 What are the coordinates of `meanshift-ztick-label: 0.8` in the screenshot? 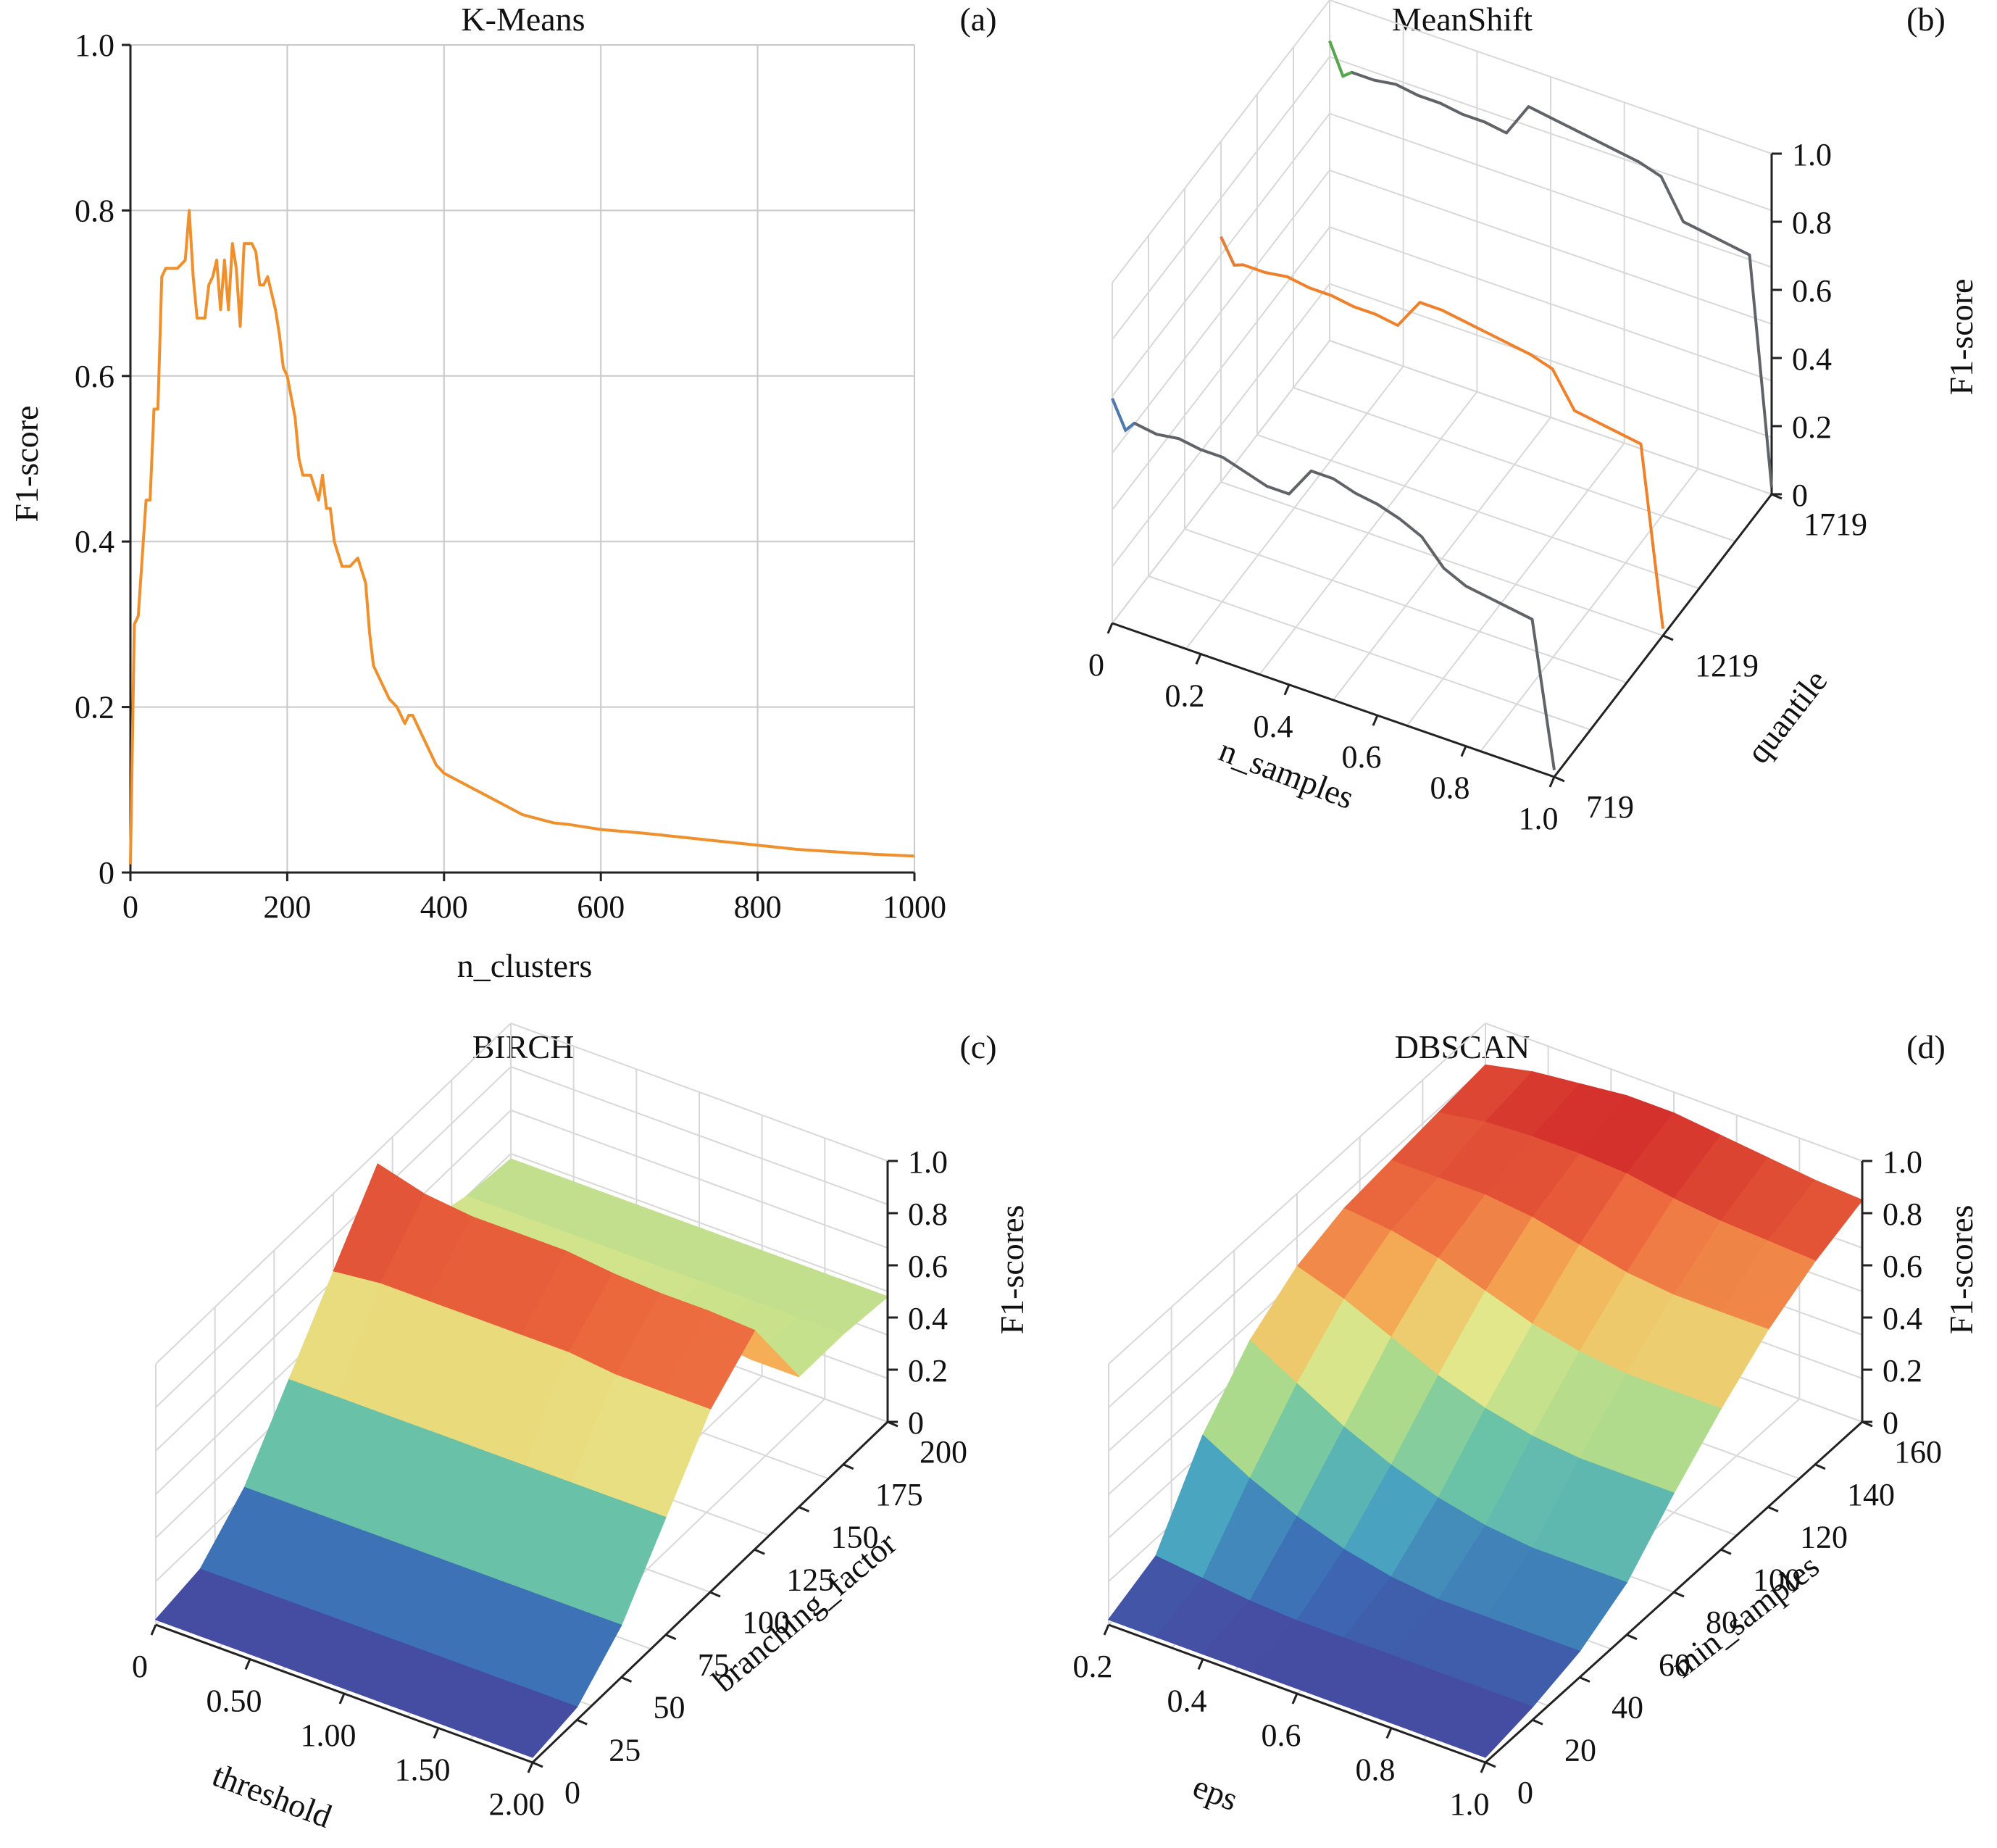 It's located at (1812, 223).